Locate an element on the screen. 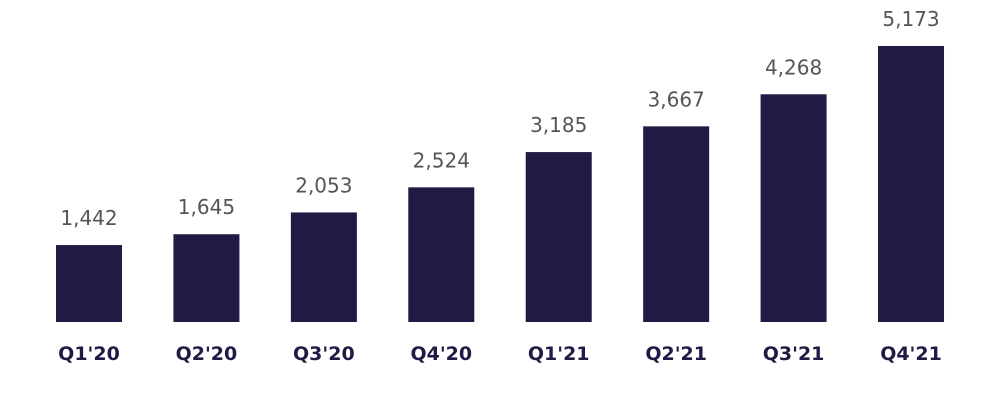 The image size is (1000, 400). category-label: Q1'21 is located at coordinates (559, 354).